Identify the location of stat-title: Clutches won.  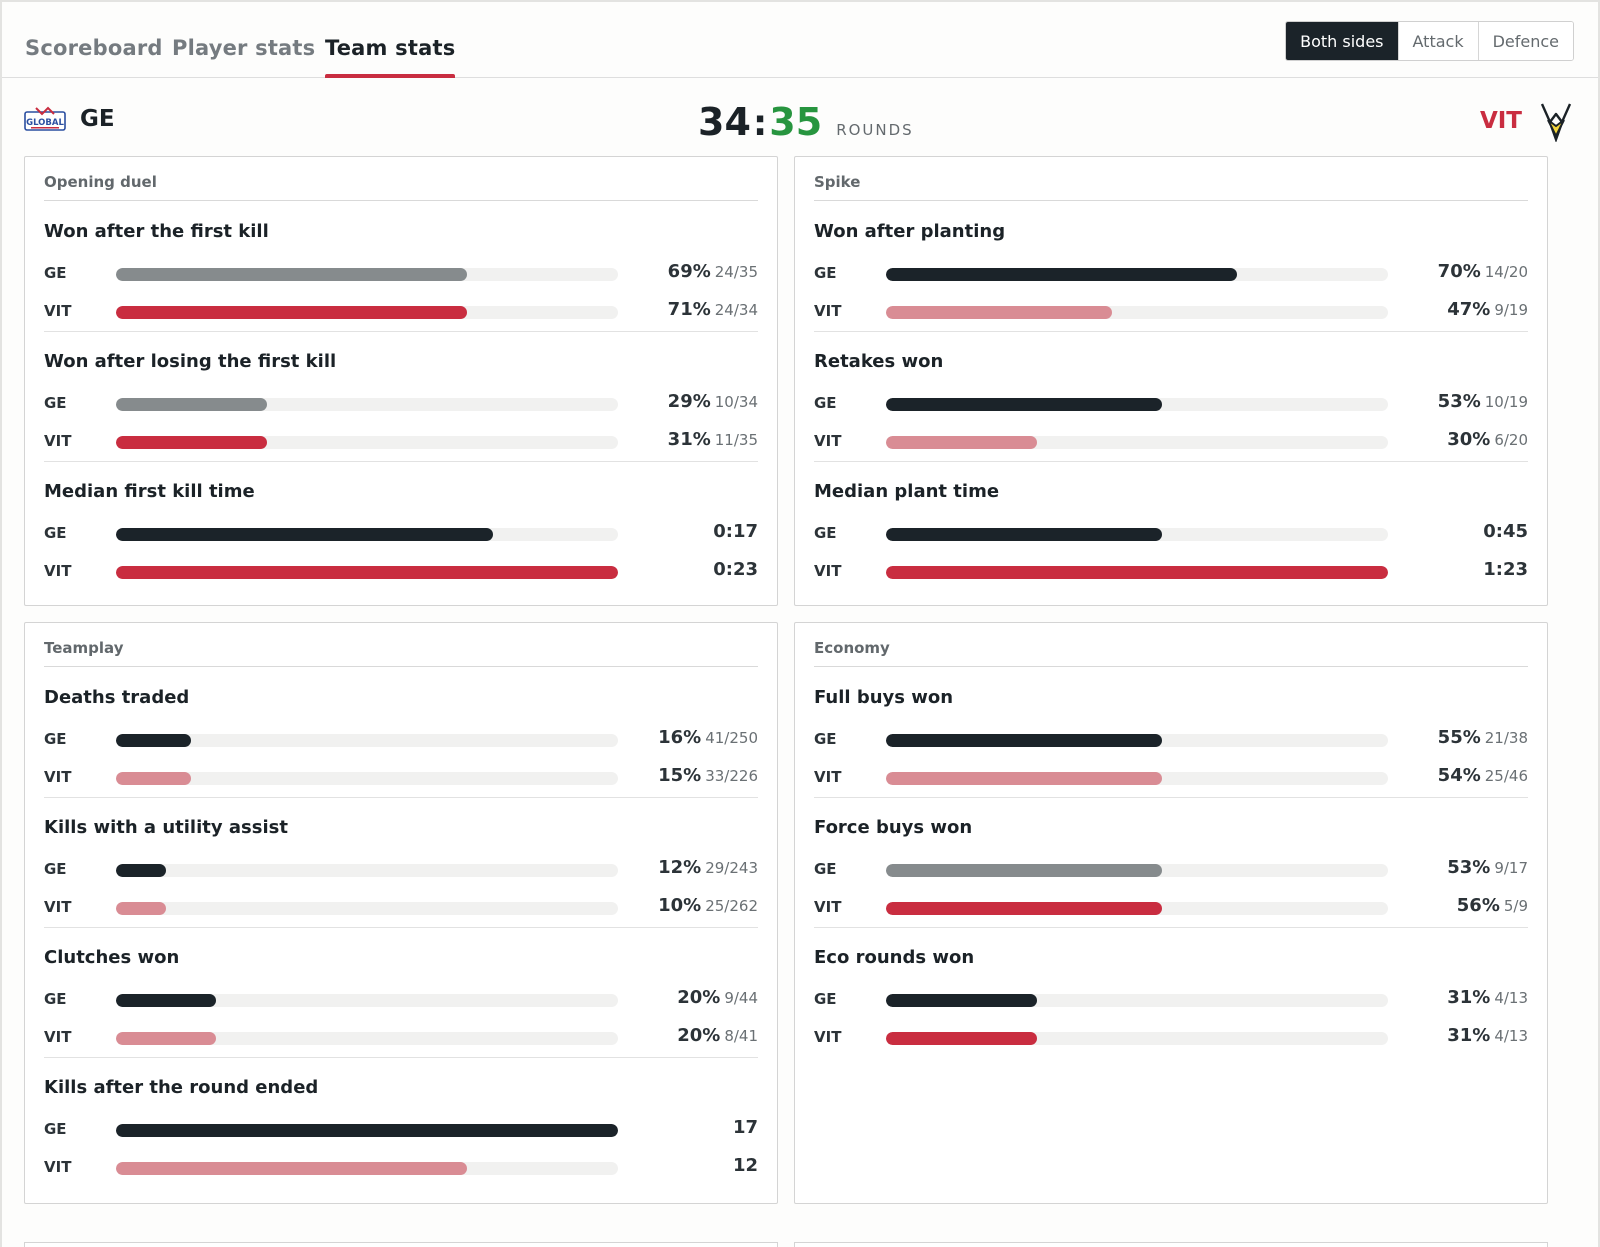
(112, 957).